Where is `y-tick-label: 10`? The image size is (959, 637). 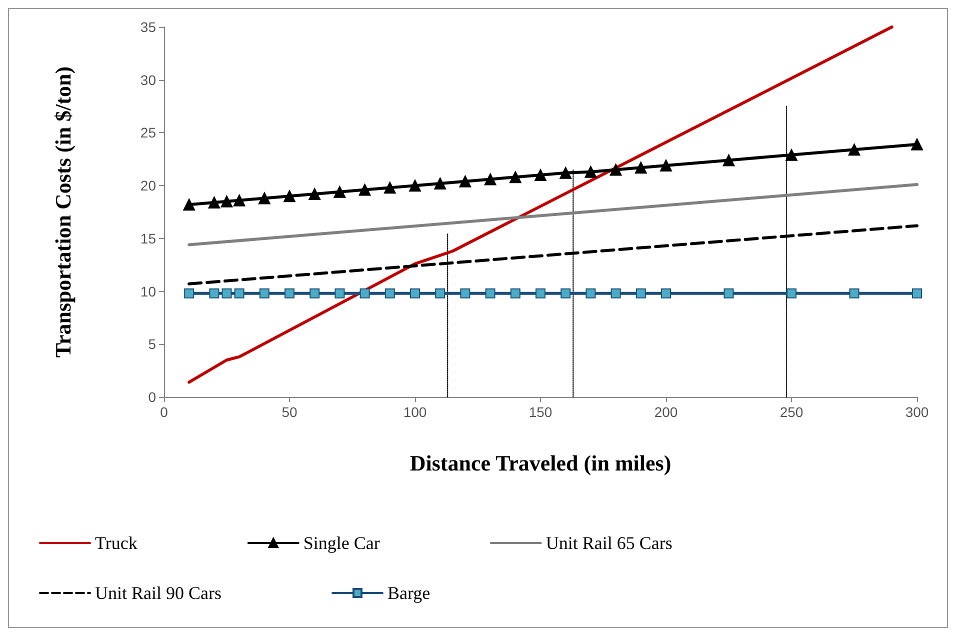 y-tick-label: 10 is located at coordinates (148, 291).